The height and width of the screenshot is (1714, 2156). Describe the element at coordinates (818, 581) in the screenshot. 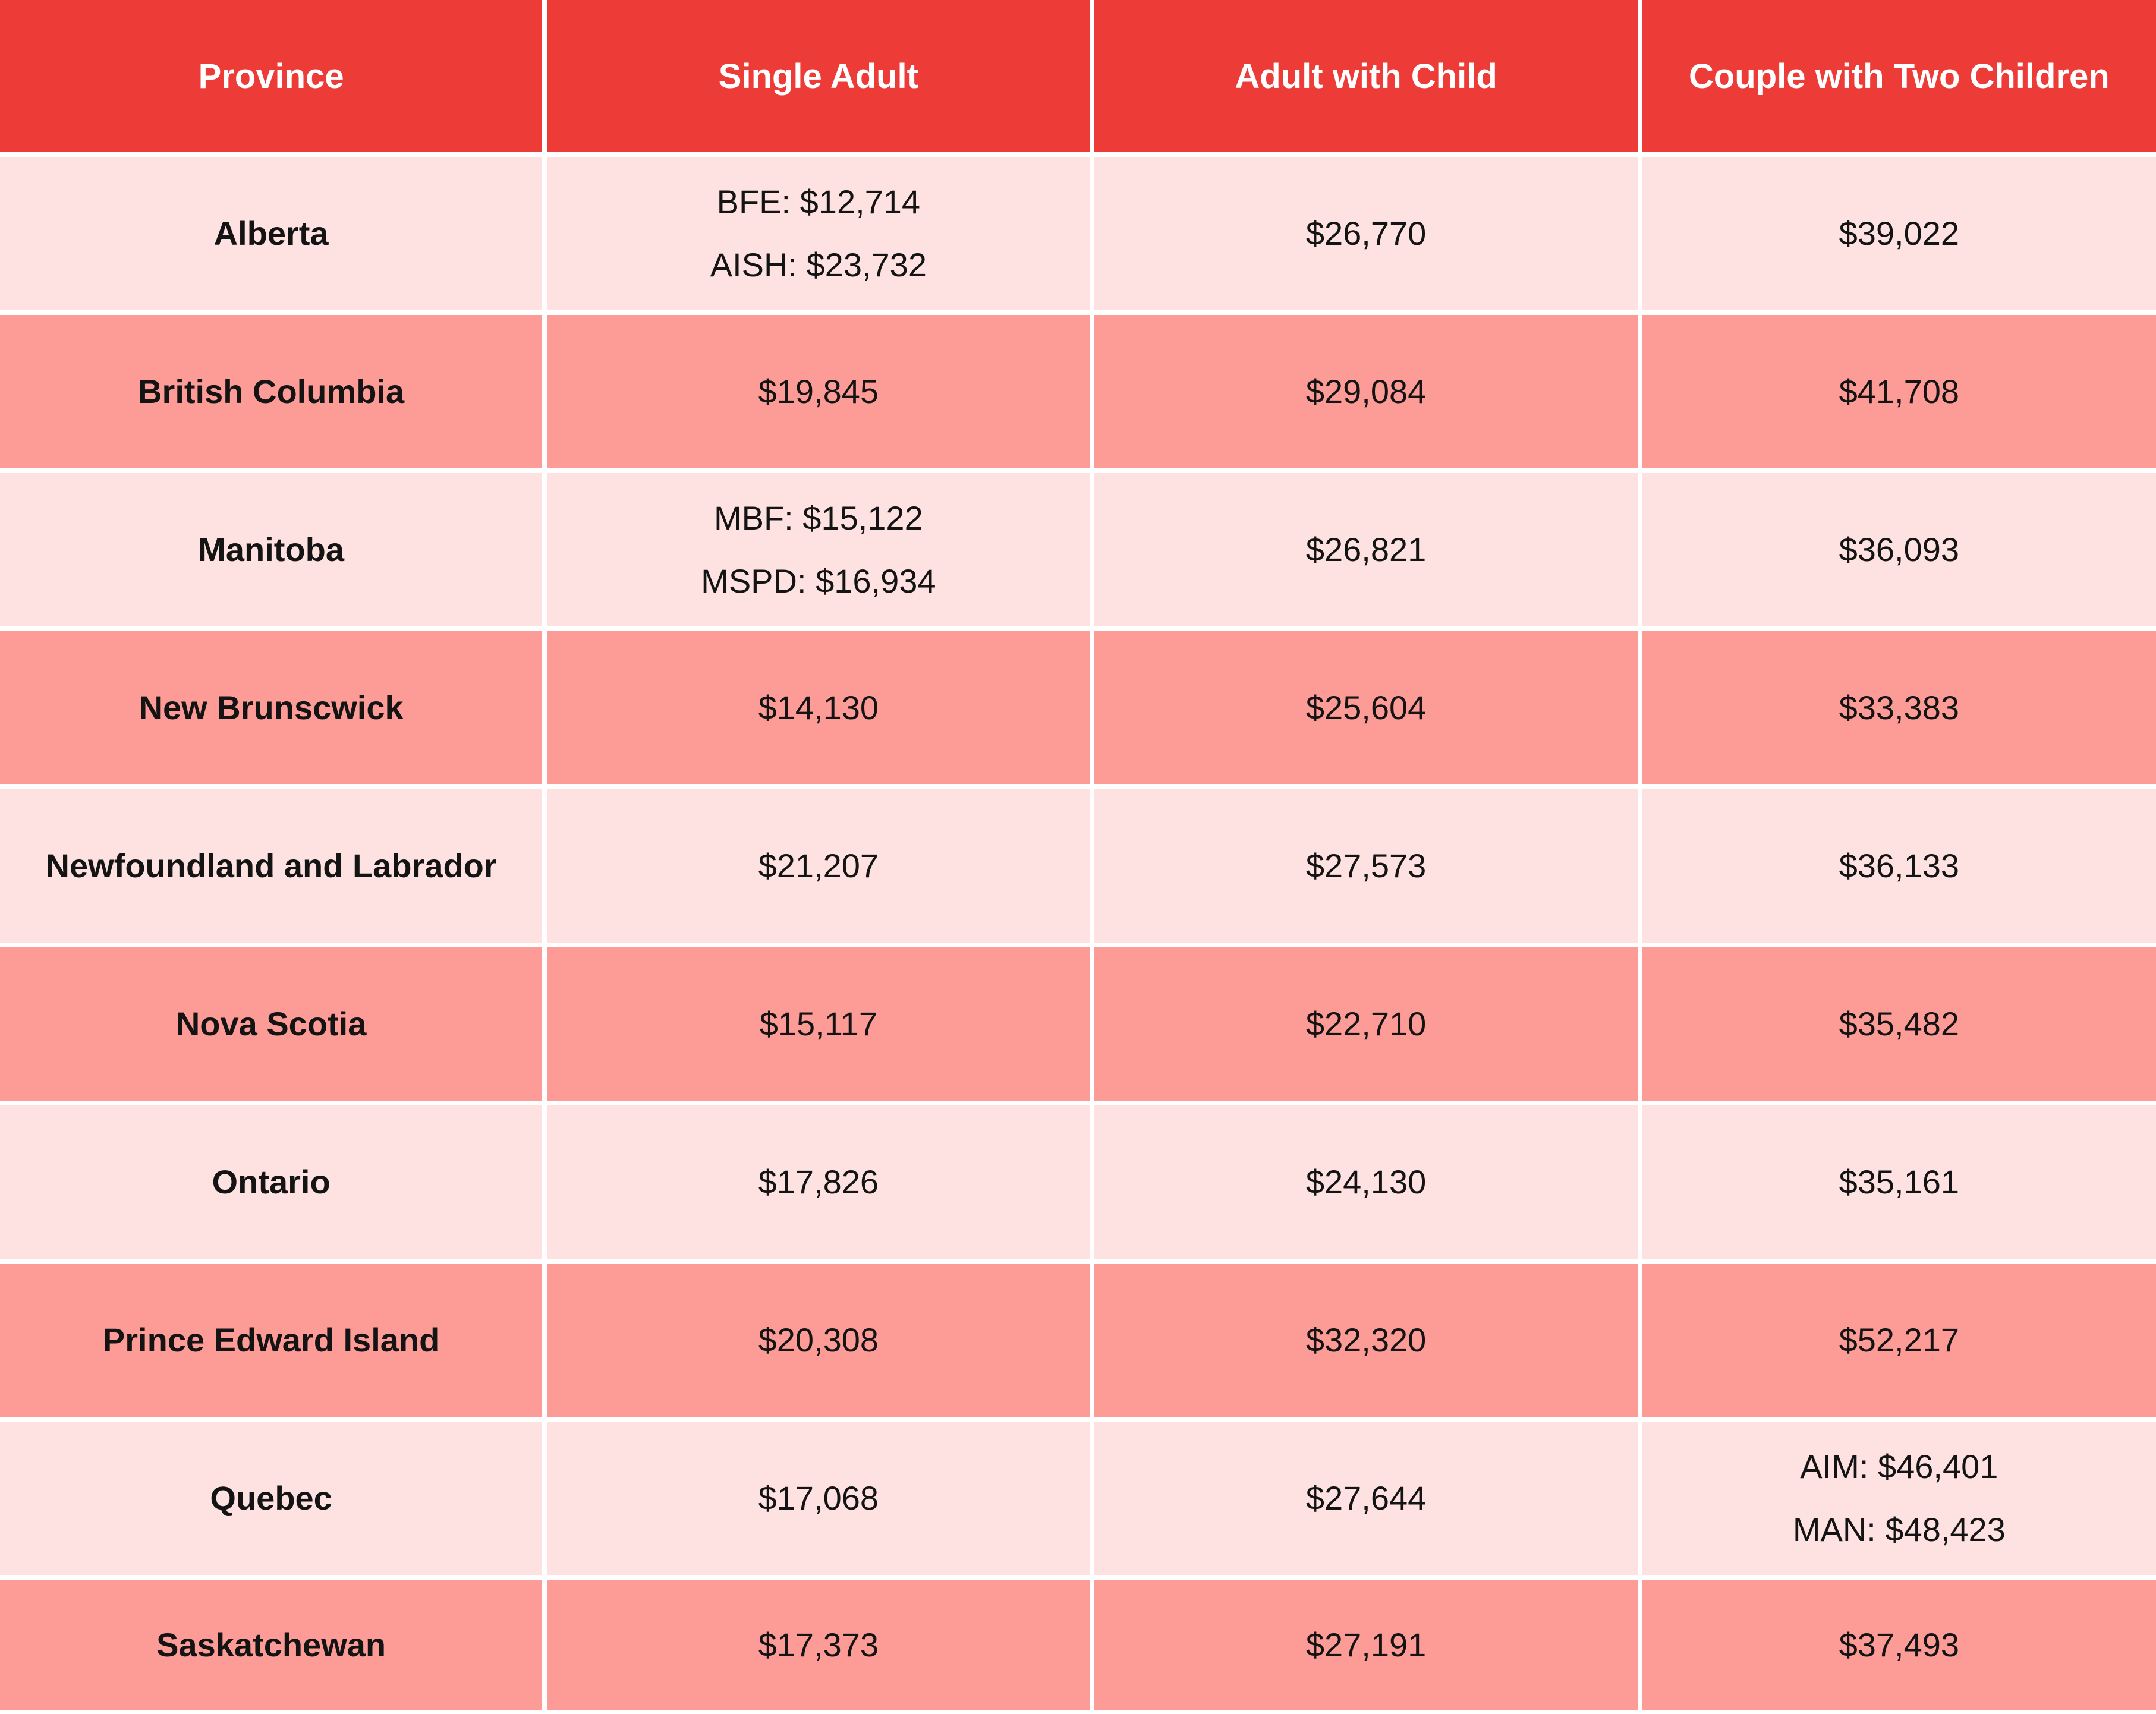

I see `cell-value-line: MSPD: $16,934` at that location.